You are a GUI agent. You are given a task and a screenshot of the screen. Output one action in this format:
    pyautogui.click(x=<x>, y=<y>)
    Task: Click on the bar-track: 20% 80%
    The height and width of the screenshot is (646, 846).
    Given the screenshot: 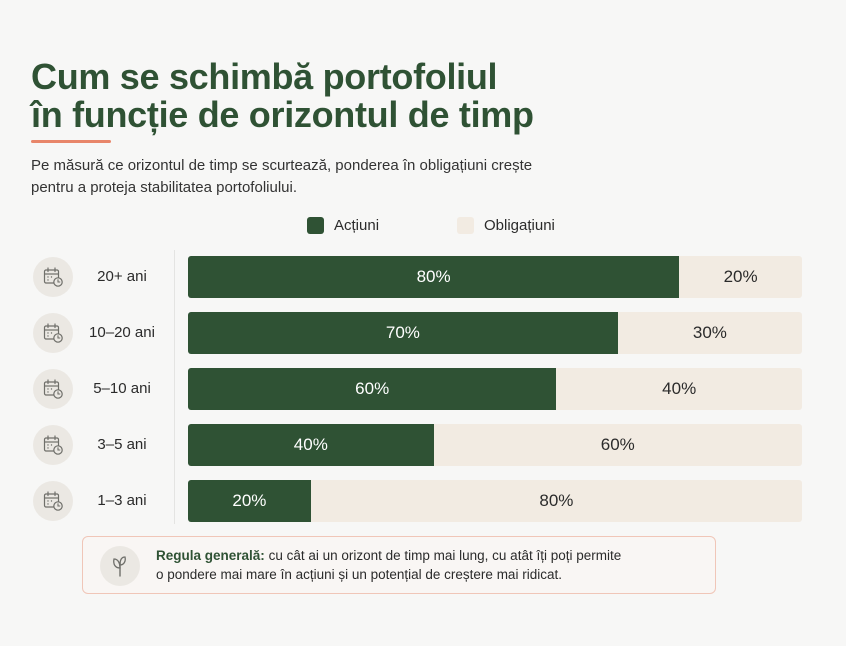 What is the action you would take?
    pyautogui.click(x=495, y=501)
    